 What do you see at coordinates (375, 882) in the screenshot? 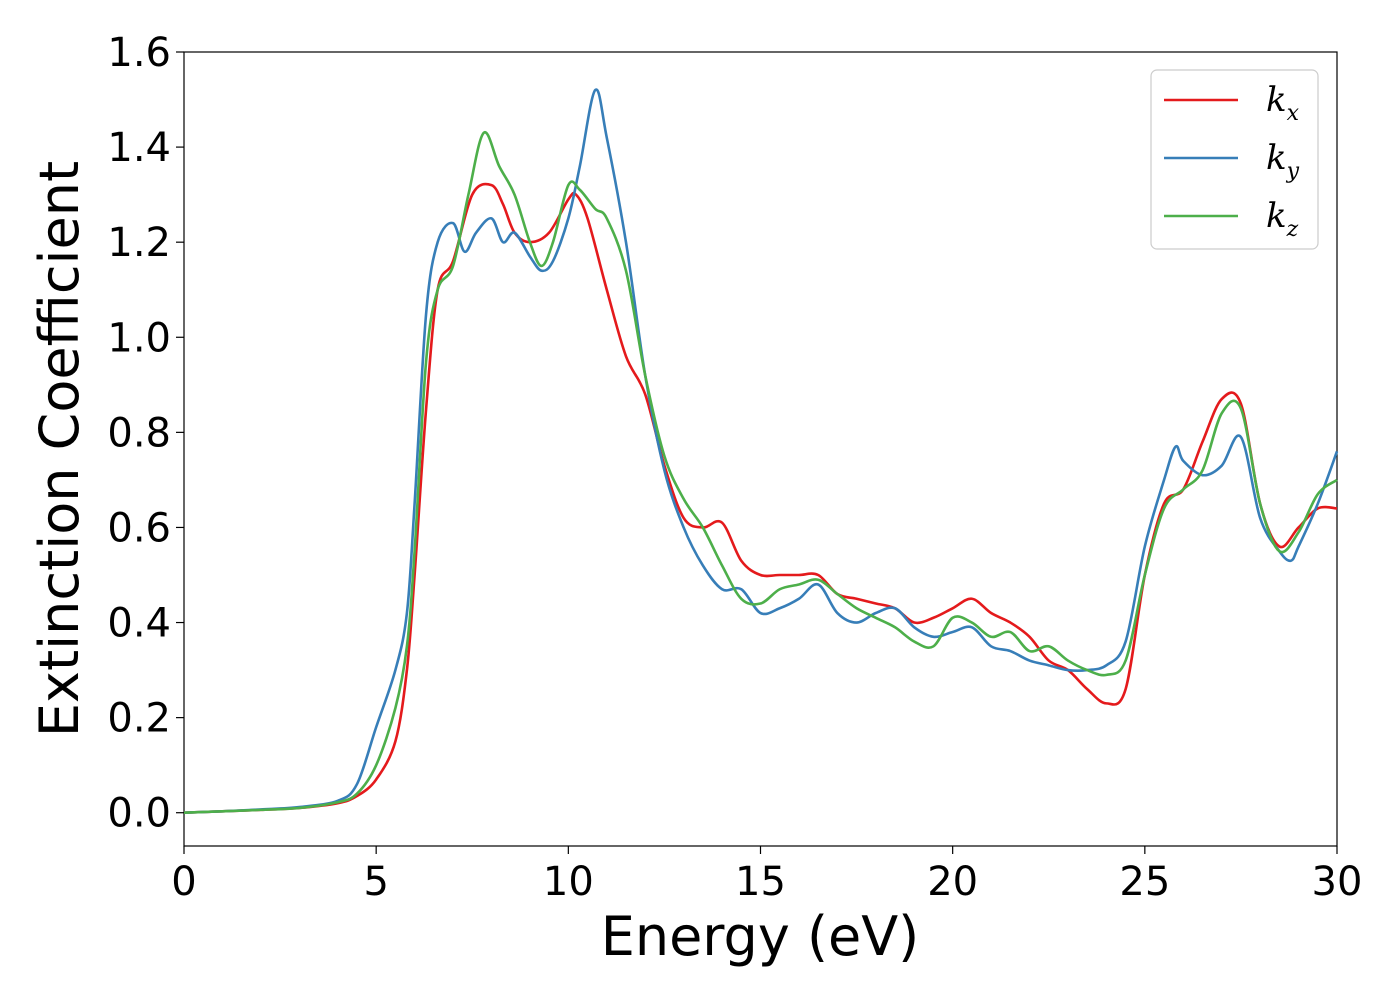
I see `x-tick-label: 5` at bounding box center [375, 882].